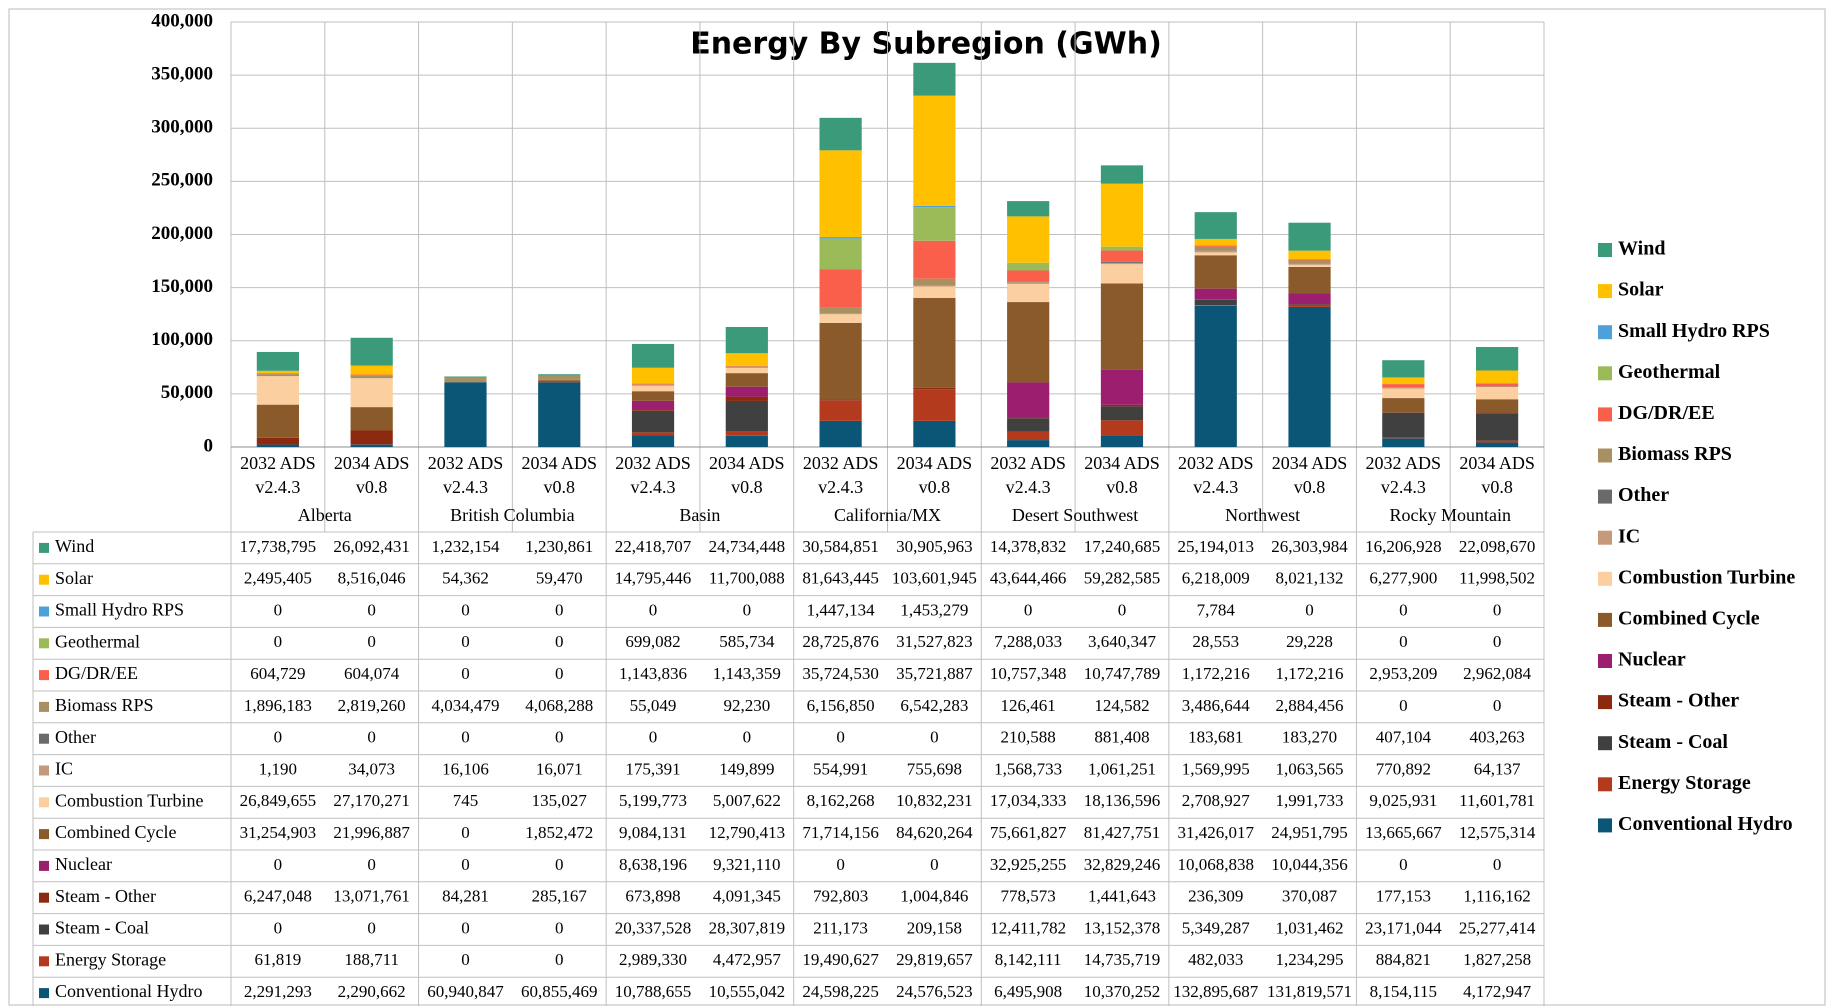 Image resolution: width=1826 pixels, height=1006 pixels. What do you see at coordinates (1497, 991) in the screenshot?
I see `table-cell: 4,172,947` at bounding box center [1497, 991].